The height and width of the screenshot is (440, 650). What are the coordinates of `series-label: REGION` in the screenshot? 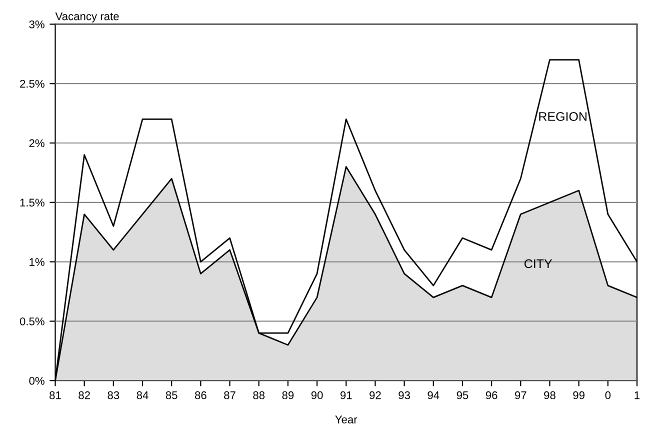 It's located at (562, 116).